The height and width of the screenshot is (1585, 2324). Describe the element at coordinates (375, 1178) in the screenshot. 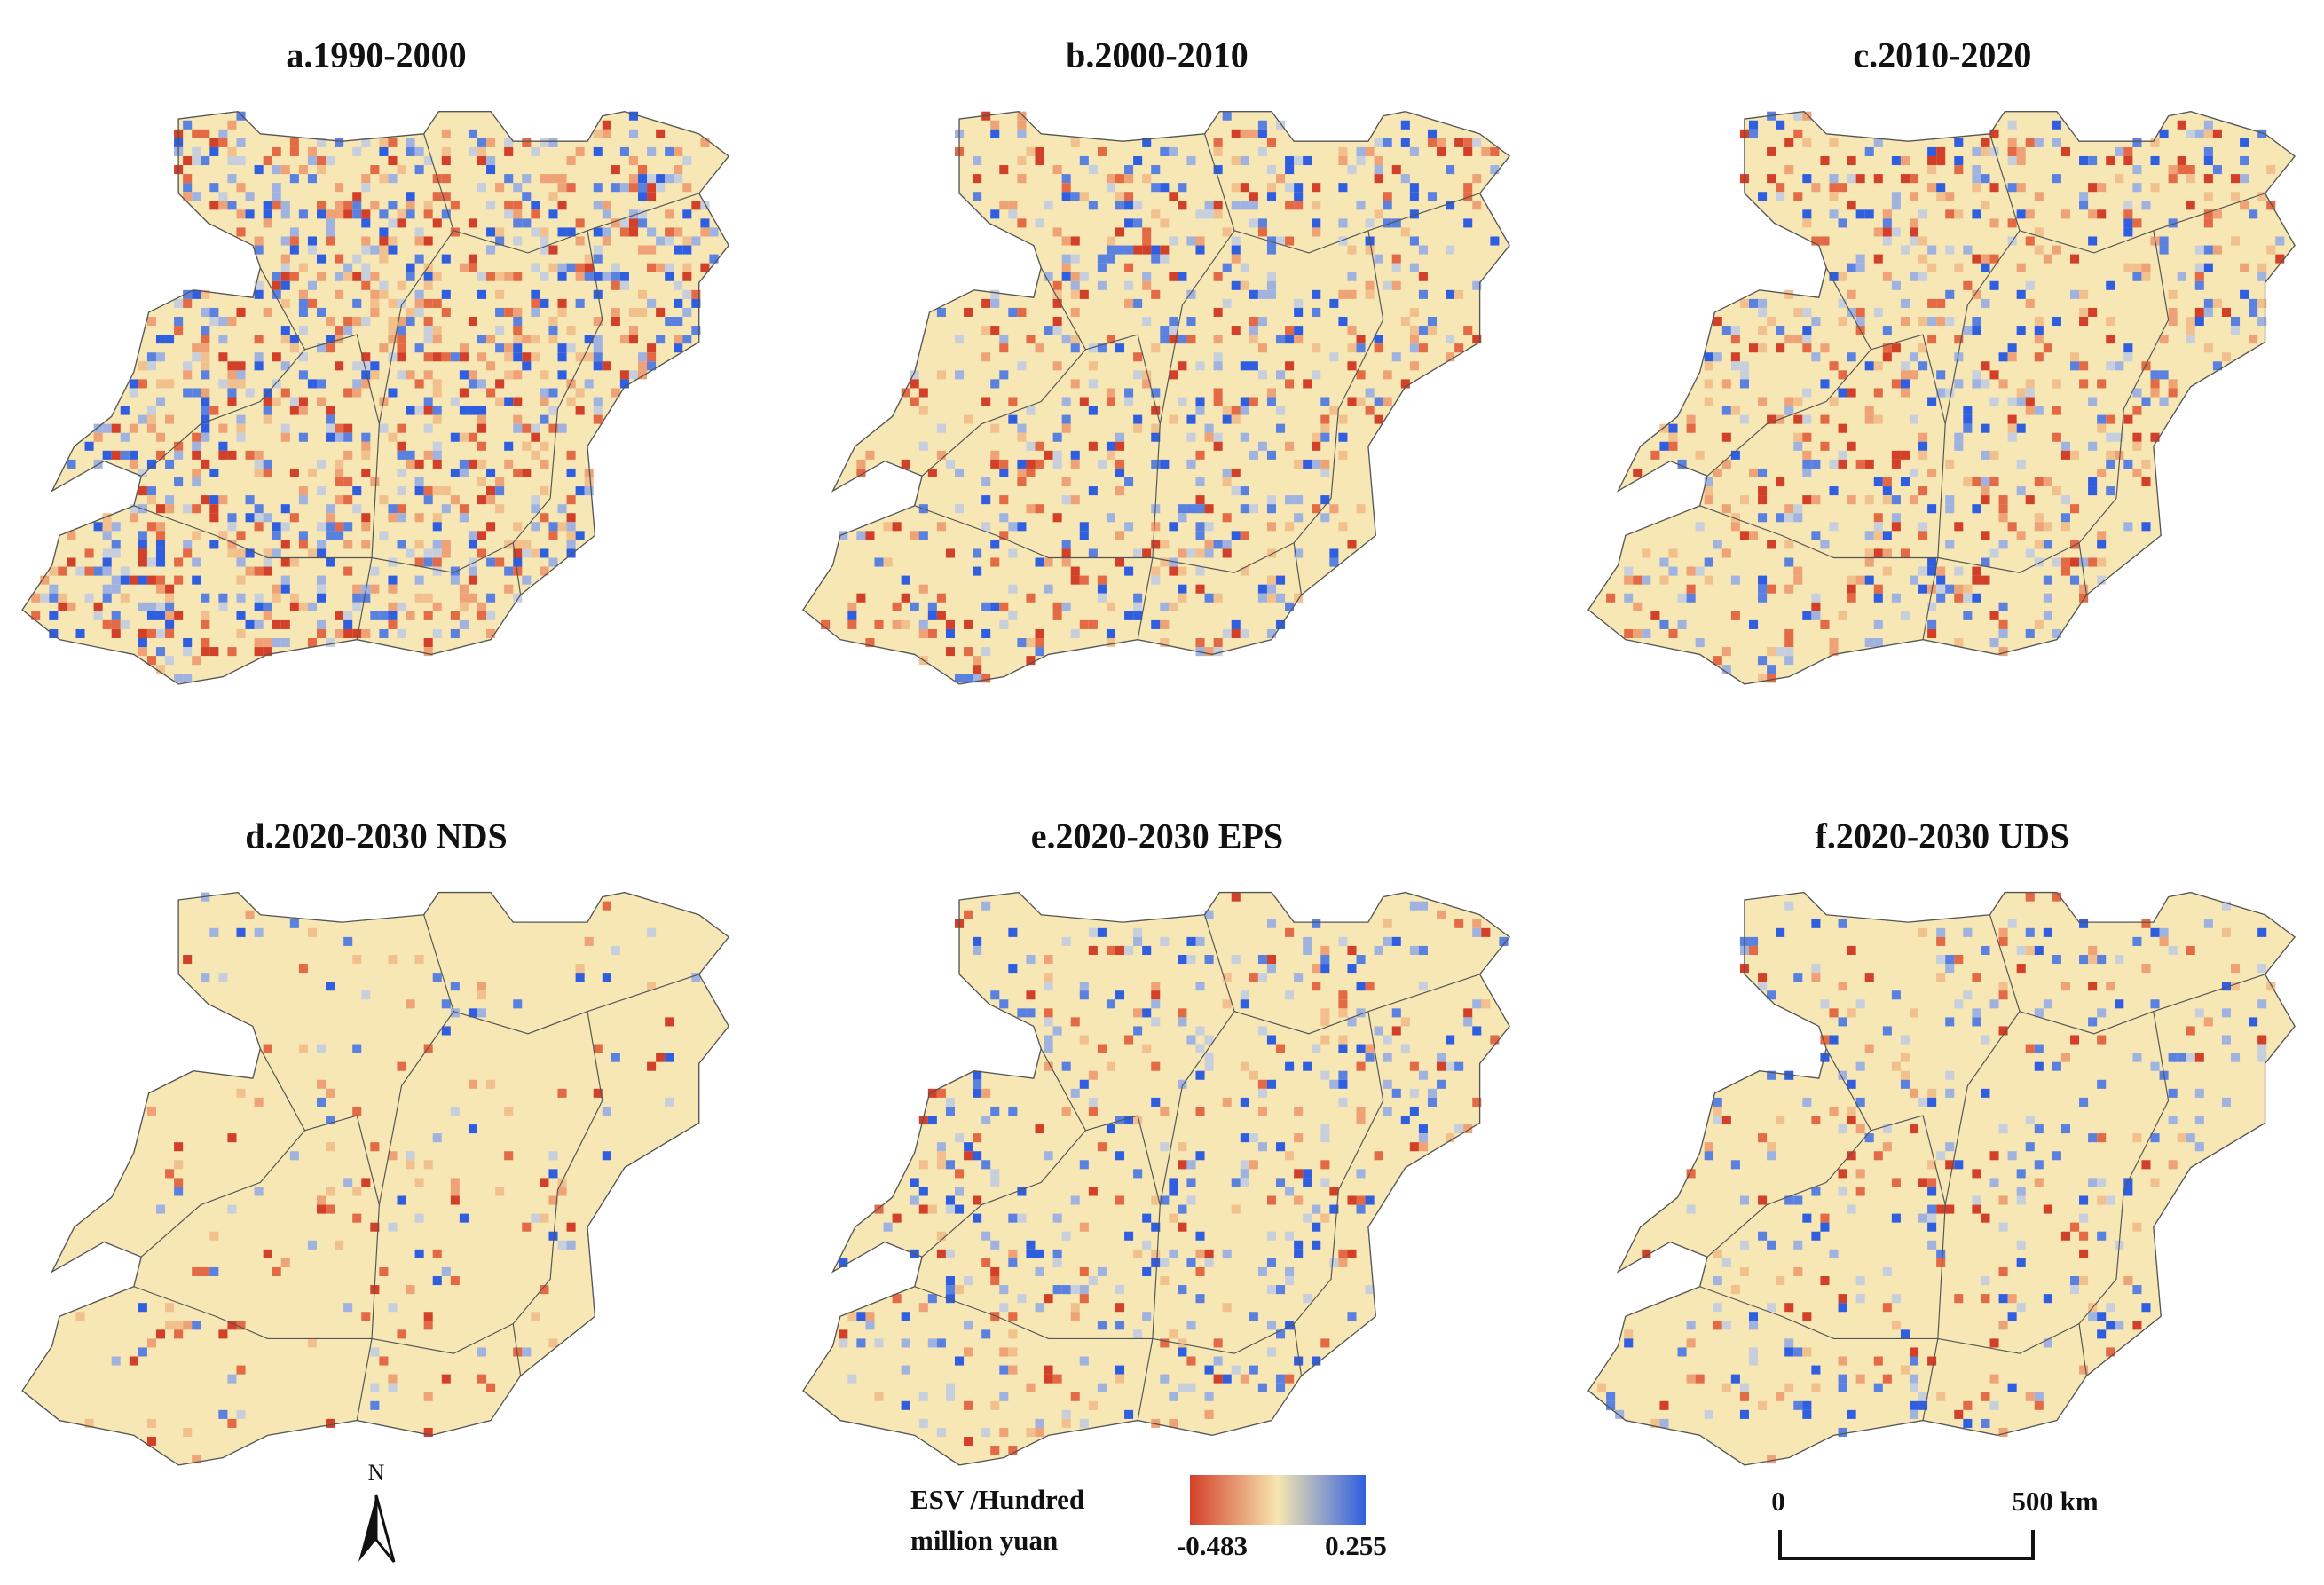

I see `map-panel` at that location.